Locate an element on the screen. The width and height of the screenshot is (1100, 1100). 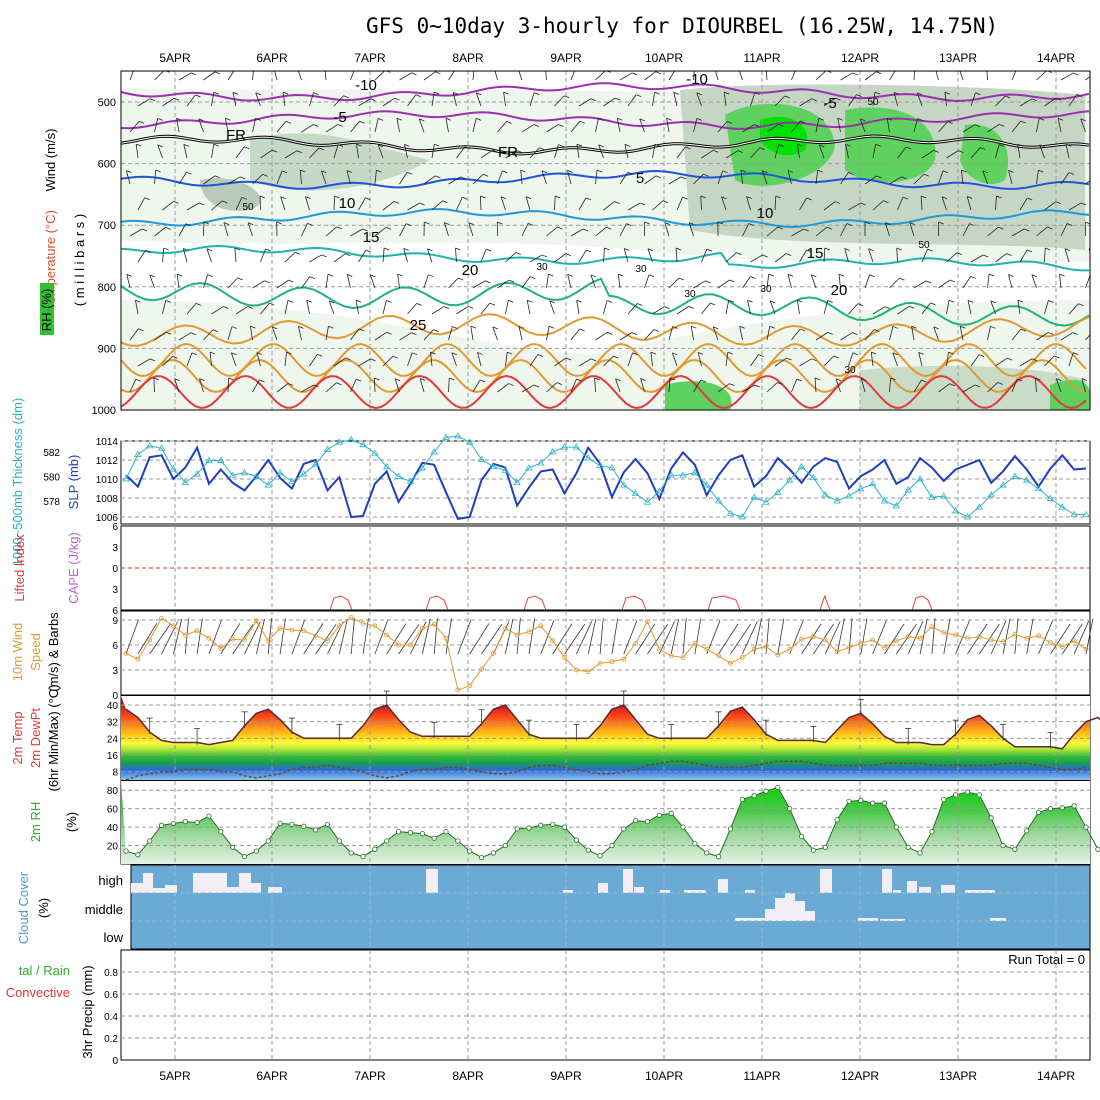
contour-label: 5 is located at coordinates (640, 178).